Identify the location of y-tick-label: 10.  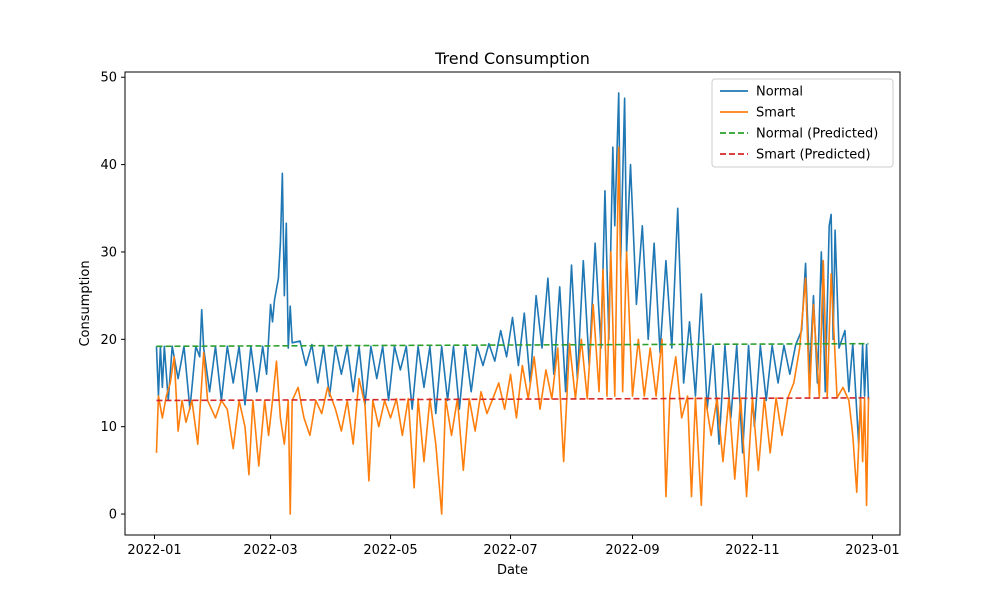
(108, 427).